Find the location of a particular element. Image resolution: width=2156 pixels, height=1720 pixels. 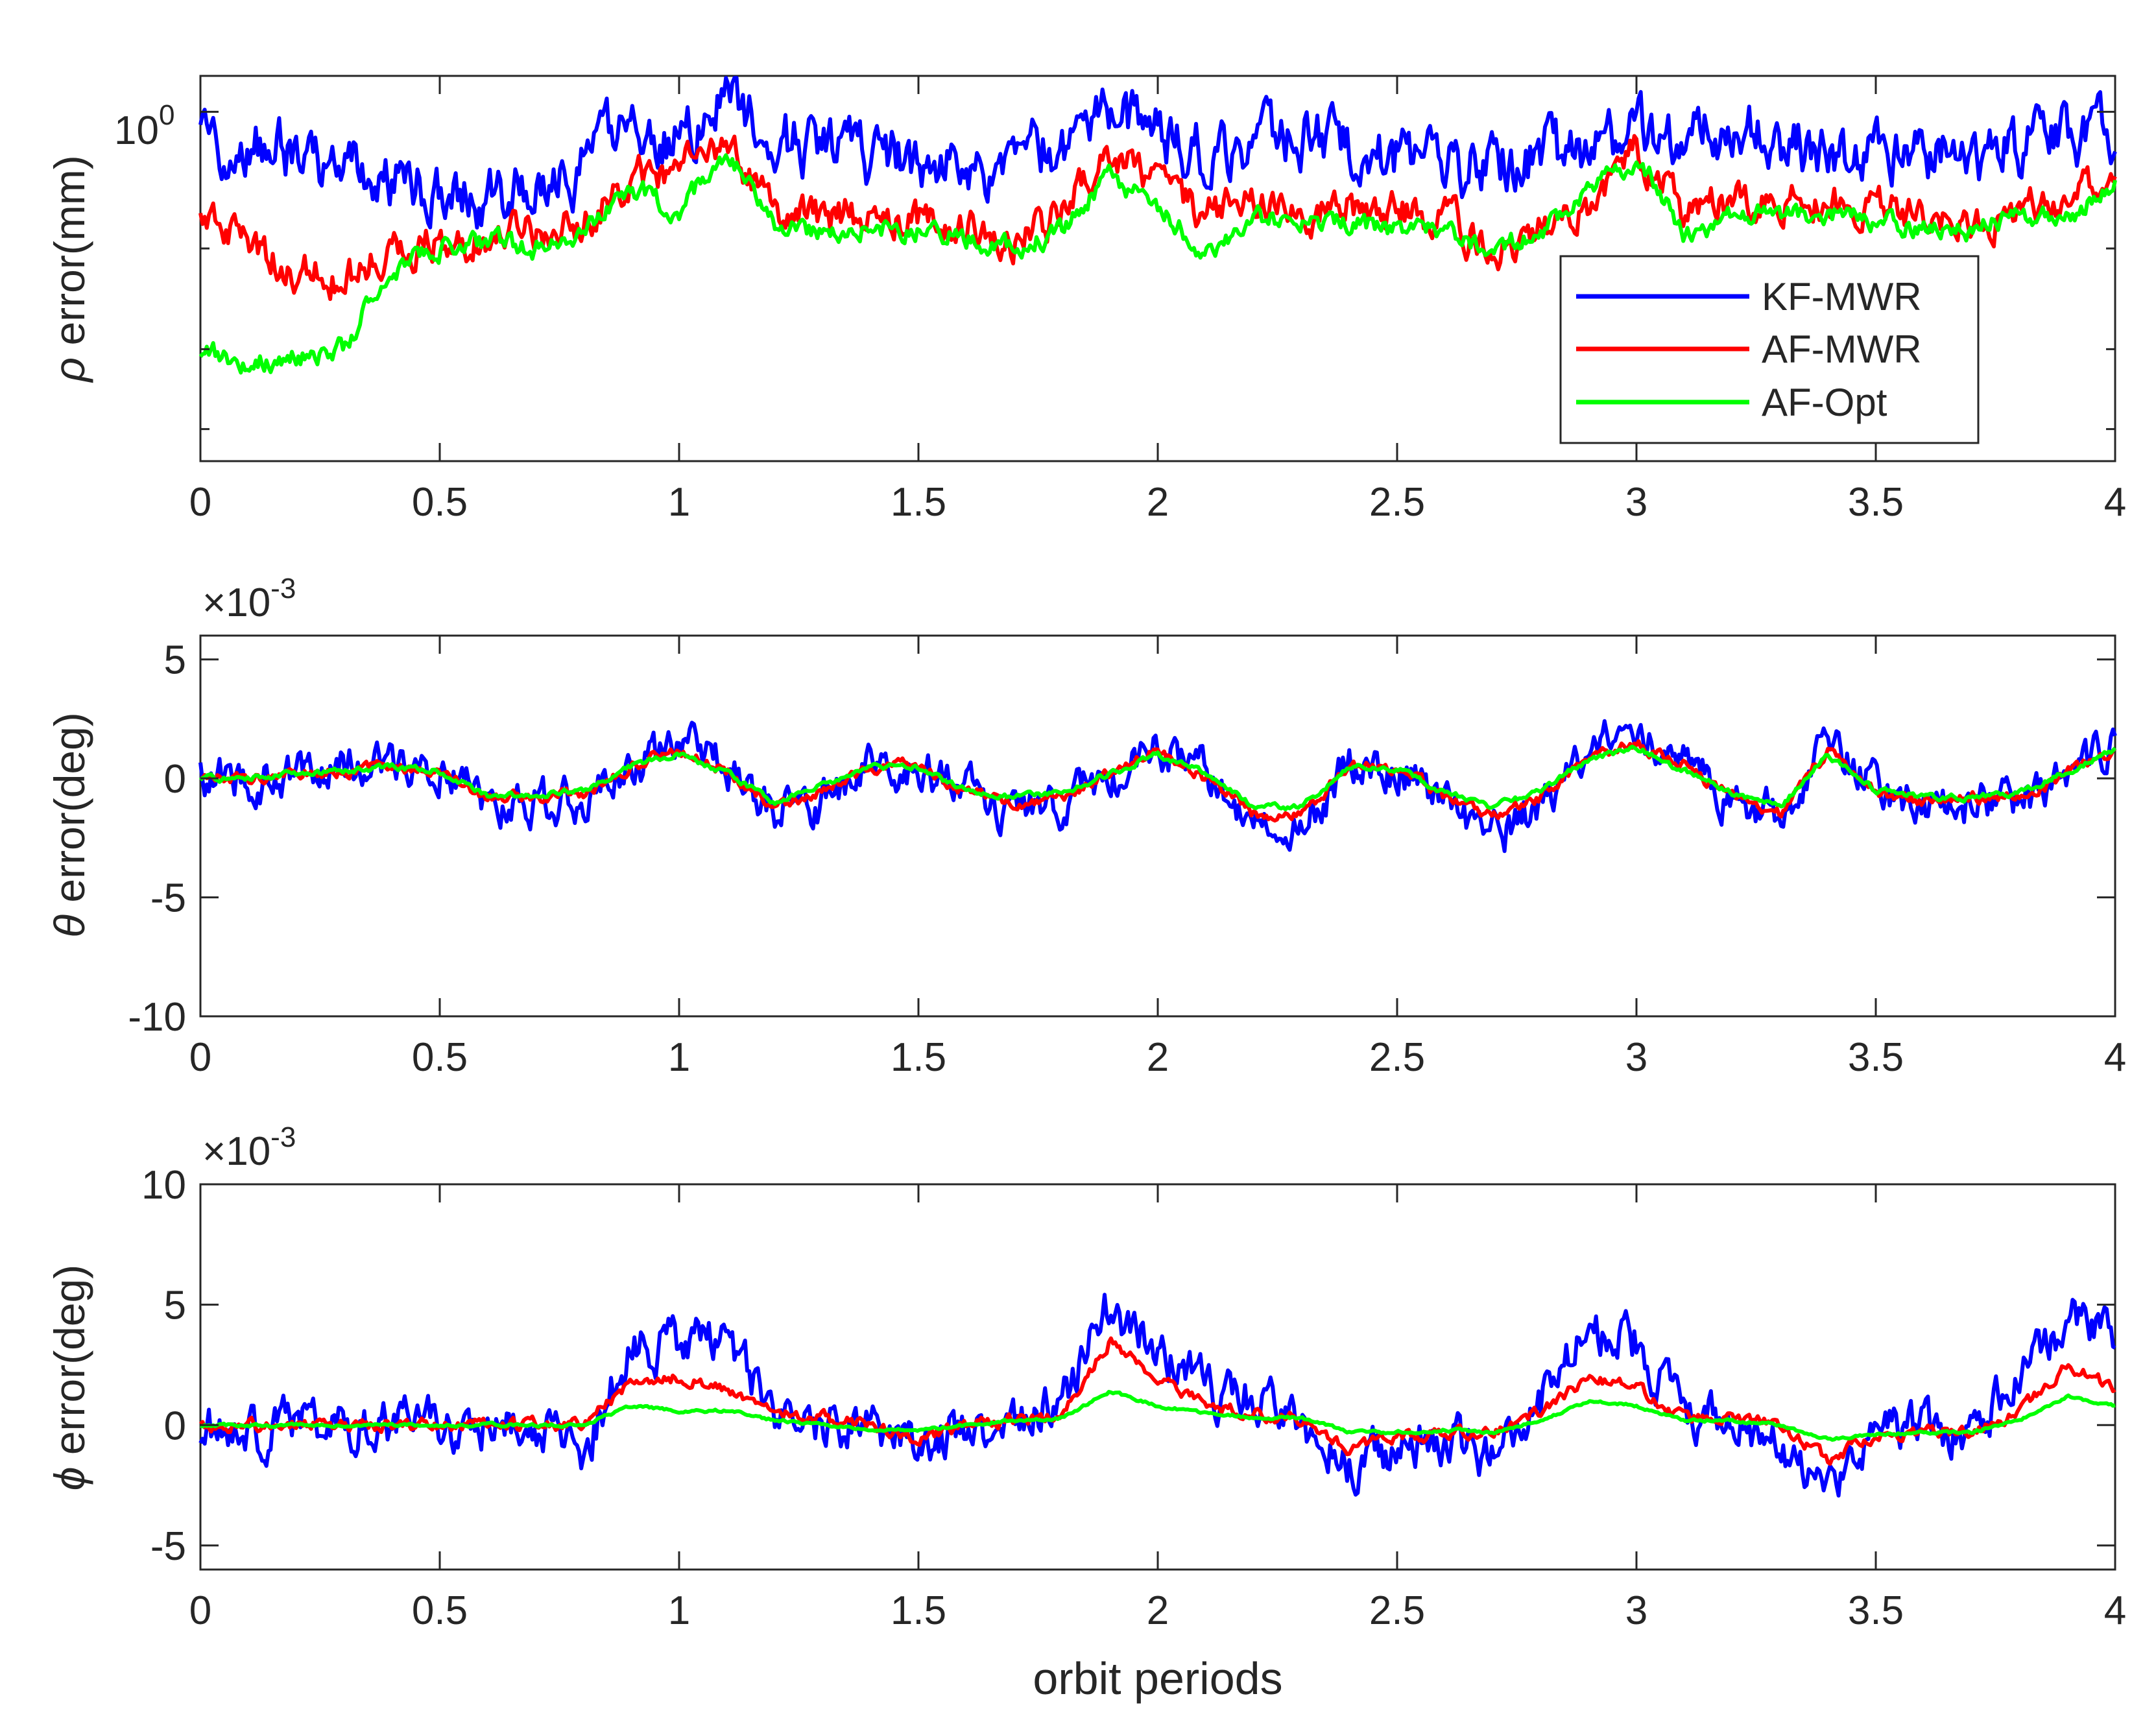

theta-series-lines is located at coordinates (1157, 787).